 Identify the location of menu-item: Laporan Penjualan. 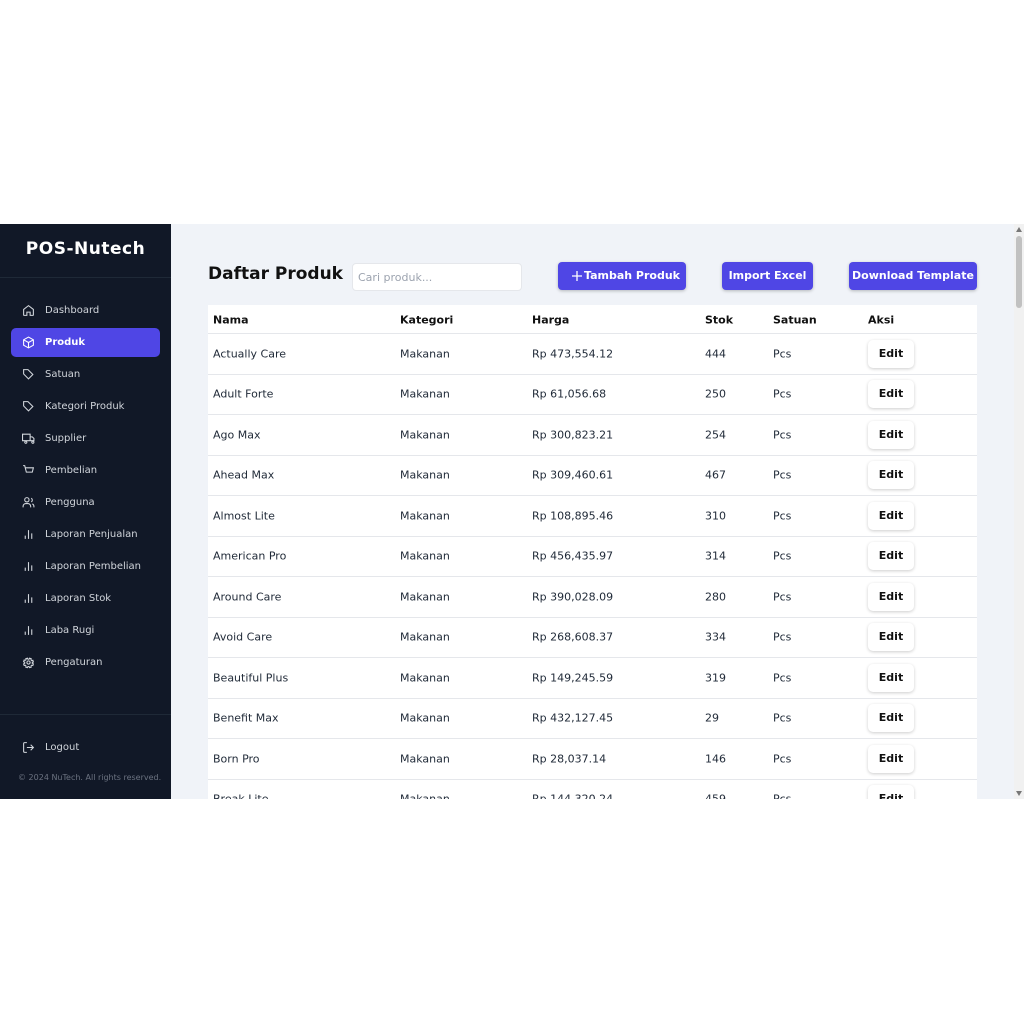
(85, 534).